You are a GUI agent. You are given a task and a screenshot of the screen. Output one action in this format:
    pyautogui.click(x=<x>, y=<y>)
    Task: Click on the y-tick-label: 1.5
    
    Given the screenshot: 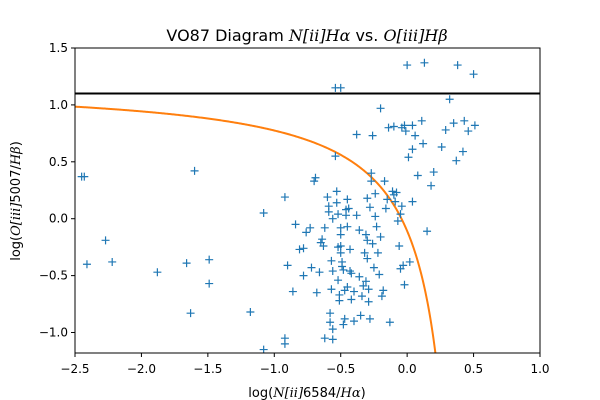 What is the action you would take?
    pyautogui.click(x=58, y=48)
    